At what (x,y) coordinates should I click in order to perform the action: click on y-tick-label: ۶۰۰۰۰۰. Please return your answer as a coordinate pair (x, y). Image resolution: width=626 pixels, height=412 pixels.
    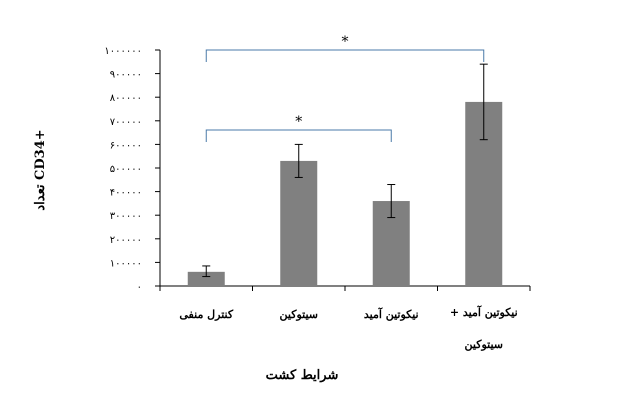
    Looking at the image, I should click on (126, 145).